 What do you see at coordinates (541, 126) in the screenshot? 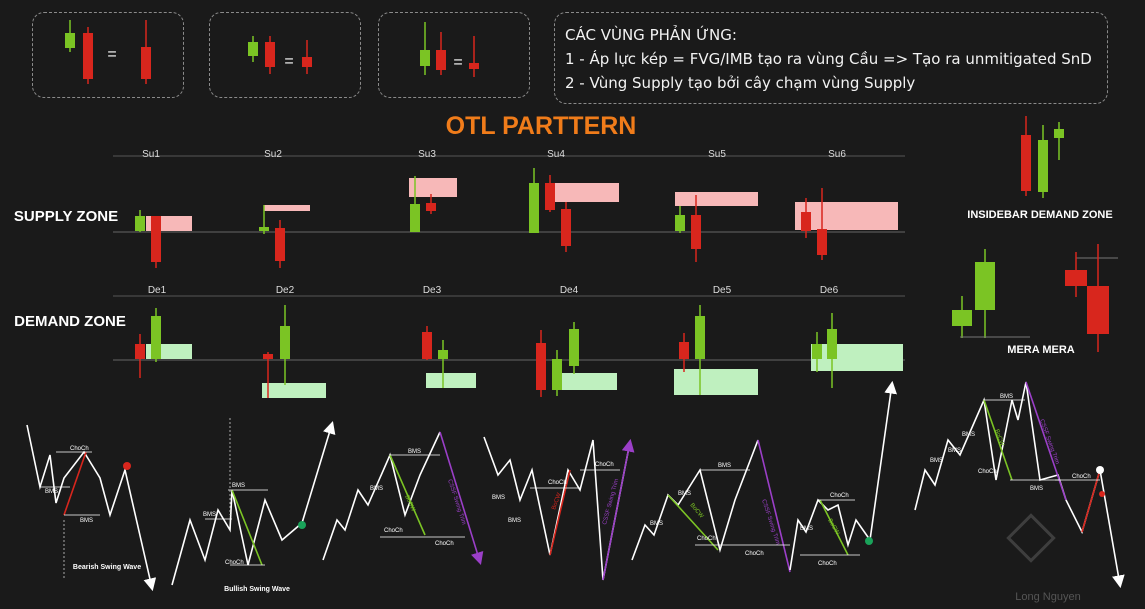
I see `main-title: OTL PARTTERN` at bounding box center [541, 126].